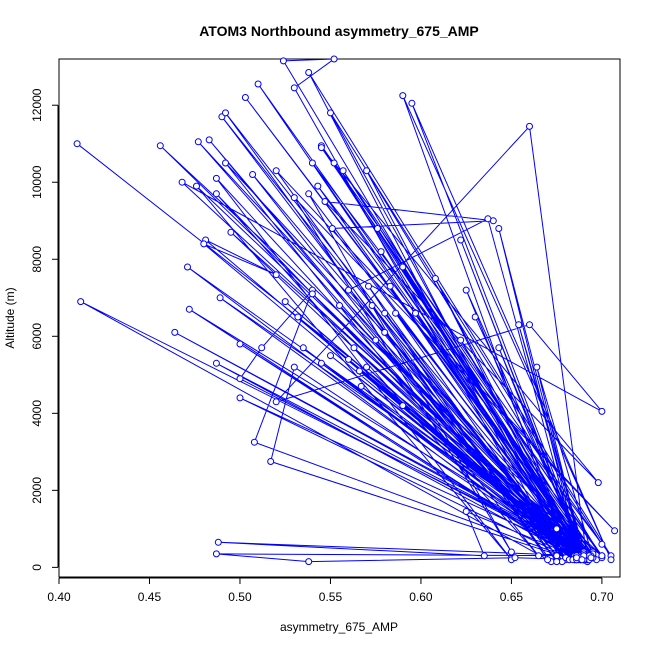 The image size is (650, 650). What do you see at coordinates (37, 567) in the screenshot?
I see `y-tick-label: 0` at bounding box center [37, 567].